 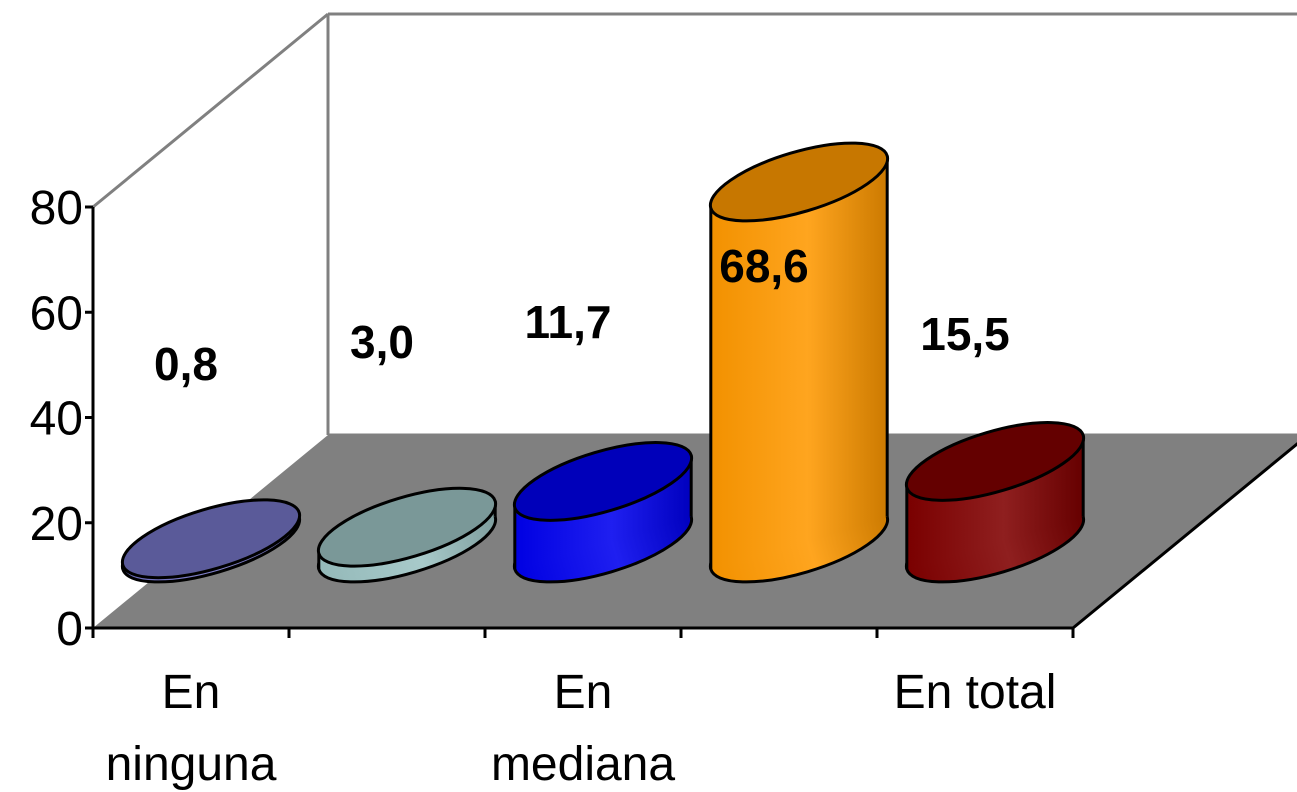 I want to click on y-tick-label: 20, so click(x=56, y=524).